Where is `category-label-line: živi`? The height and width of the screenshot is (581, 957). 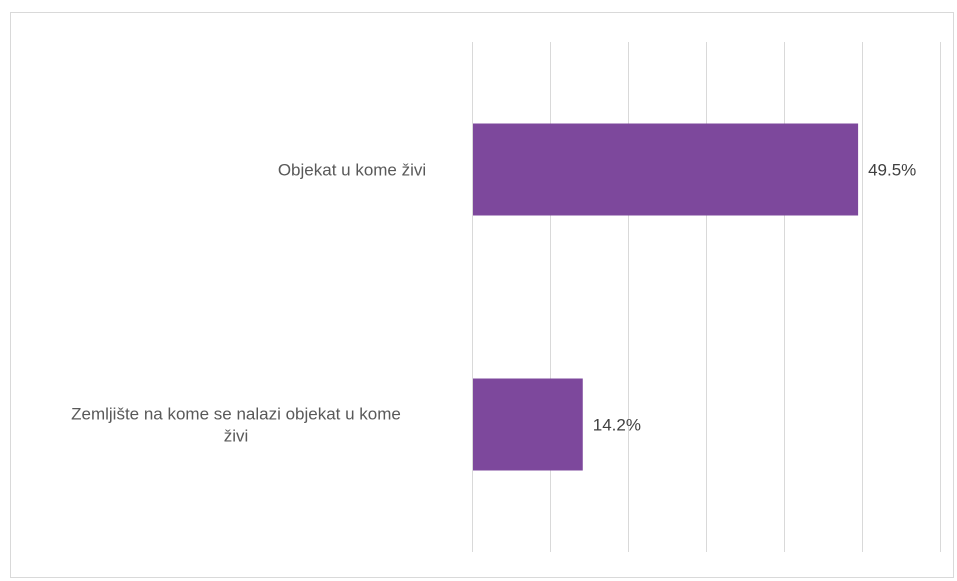 category-label-line: živi is located at coordinates (236, 436).